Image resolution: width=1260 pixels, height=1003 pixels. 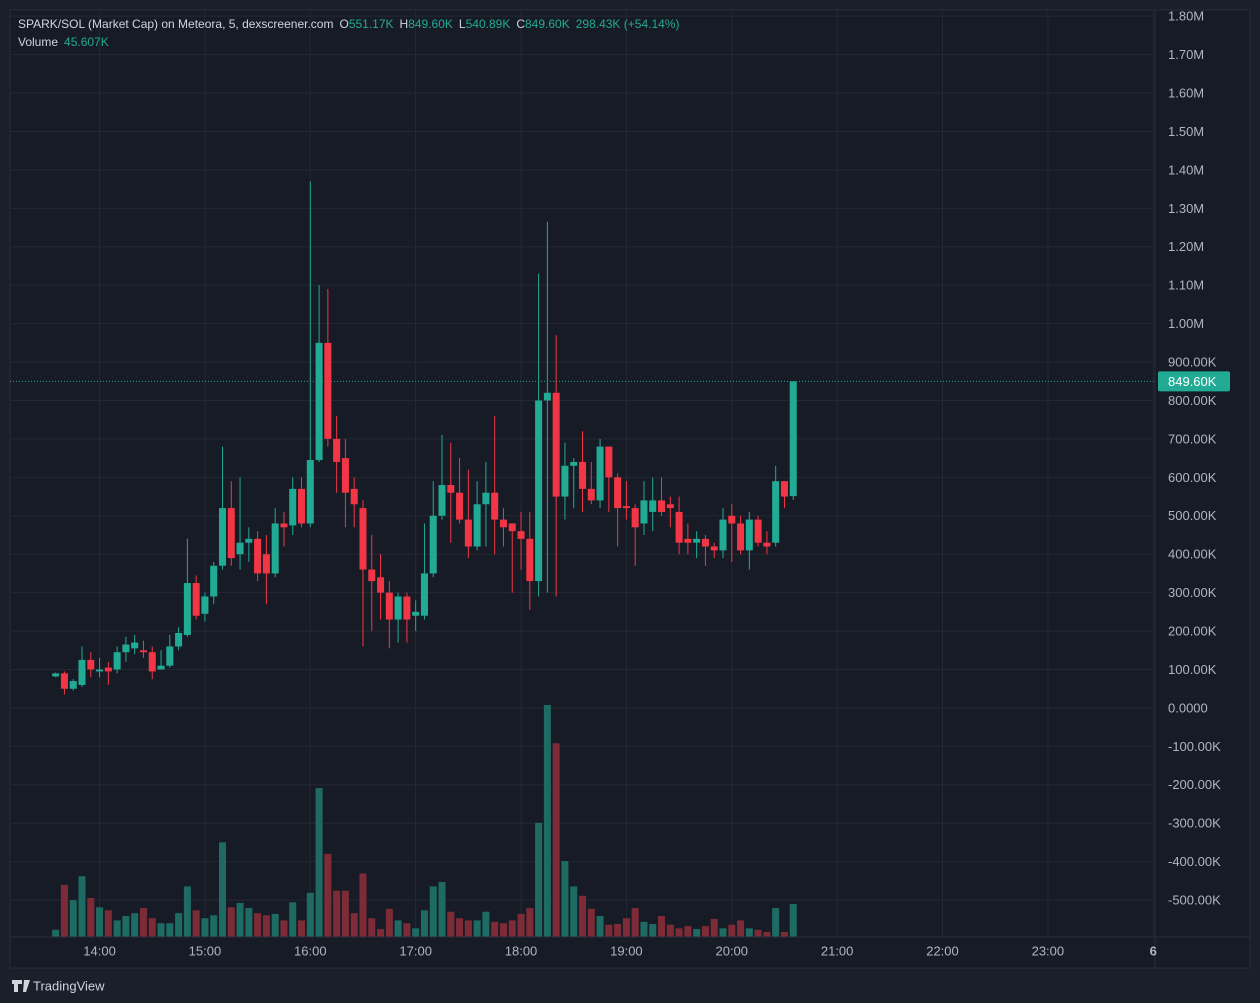 What do you see at coordinates (488, 24) in the screenshot?
I see `legend-value: 540.89K` at bounding box center [488, 24].